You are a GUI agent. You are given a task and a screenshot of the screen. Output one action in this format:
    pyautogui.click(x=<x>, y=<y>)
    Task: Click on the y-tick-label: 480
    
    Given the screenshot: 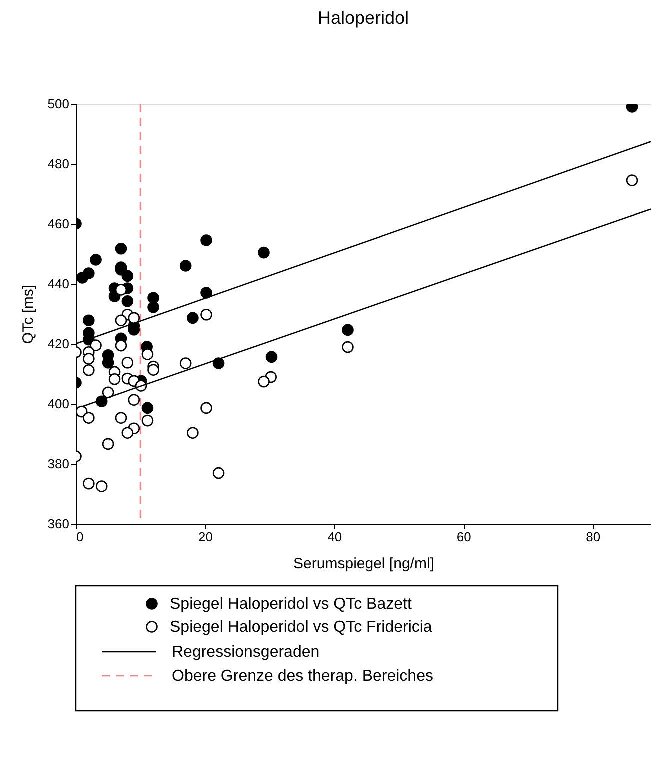 What is the action you would take?
    pyautogui.click(x=59, y=164)
    